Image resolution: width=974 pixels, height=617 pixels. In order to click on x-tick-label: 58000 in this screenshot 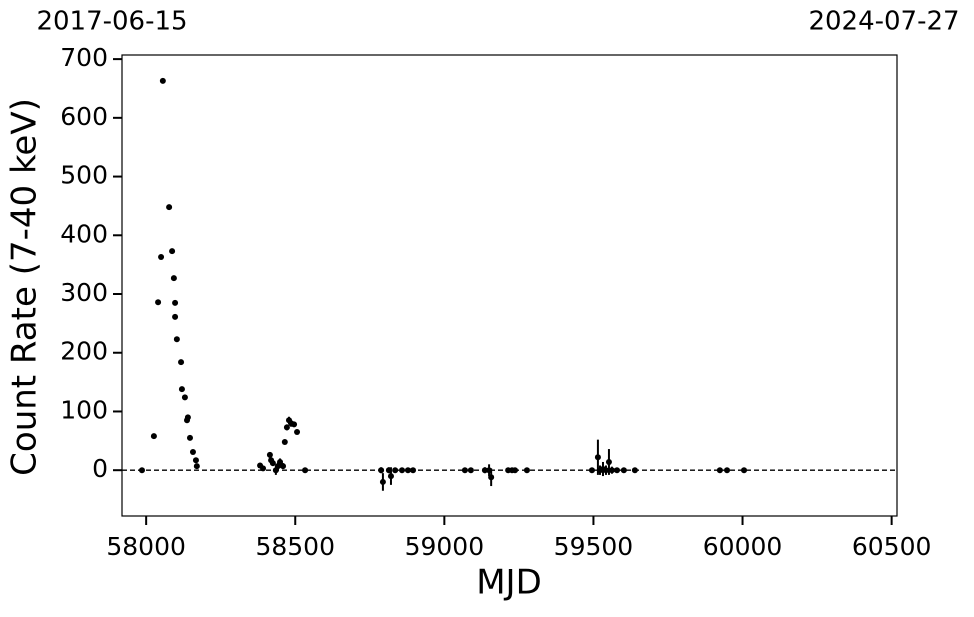, I will do `click(146, 546)`.